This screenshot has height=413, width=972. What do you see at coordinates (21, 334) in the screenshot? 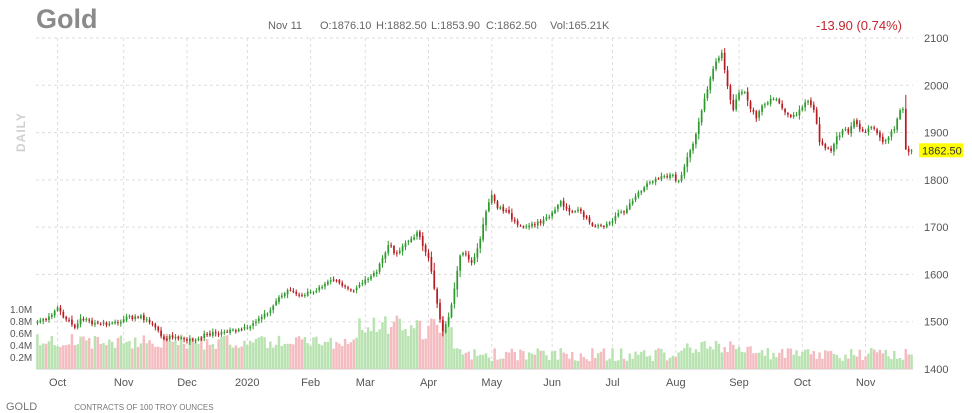
I see `volume-axis: 0.2M0.4M0.6M0.8M1.0M` at bounding box center [21, 334].